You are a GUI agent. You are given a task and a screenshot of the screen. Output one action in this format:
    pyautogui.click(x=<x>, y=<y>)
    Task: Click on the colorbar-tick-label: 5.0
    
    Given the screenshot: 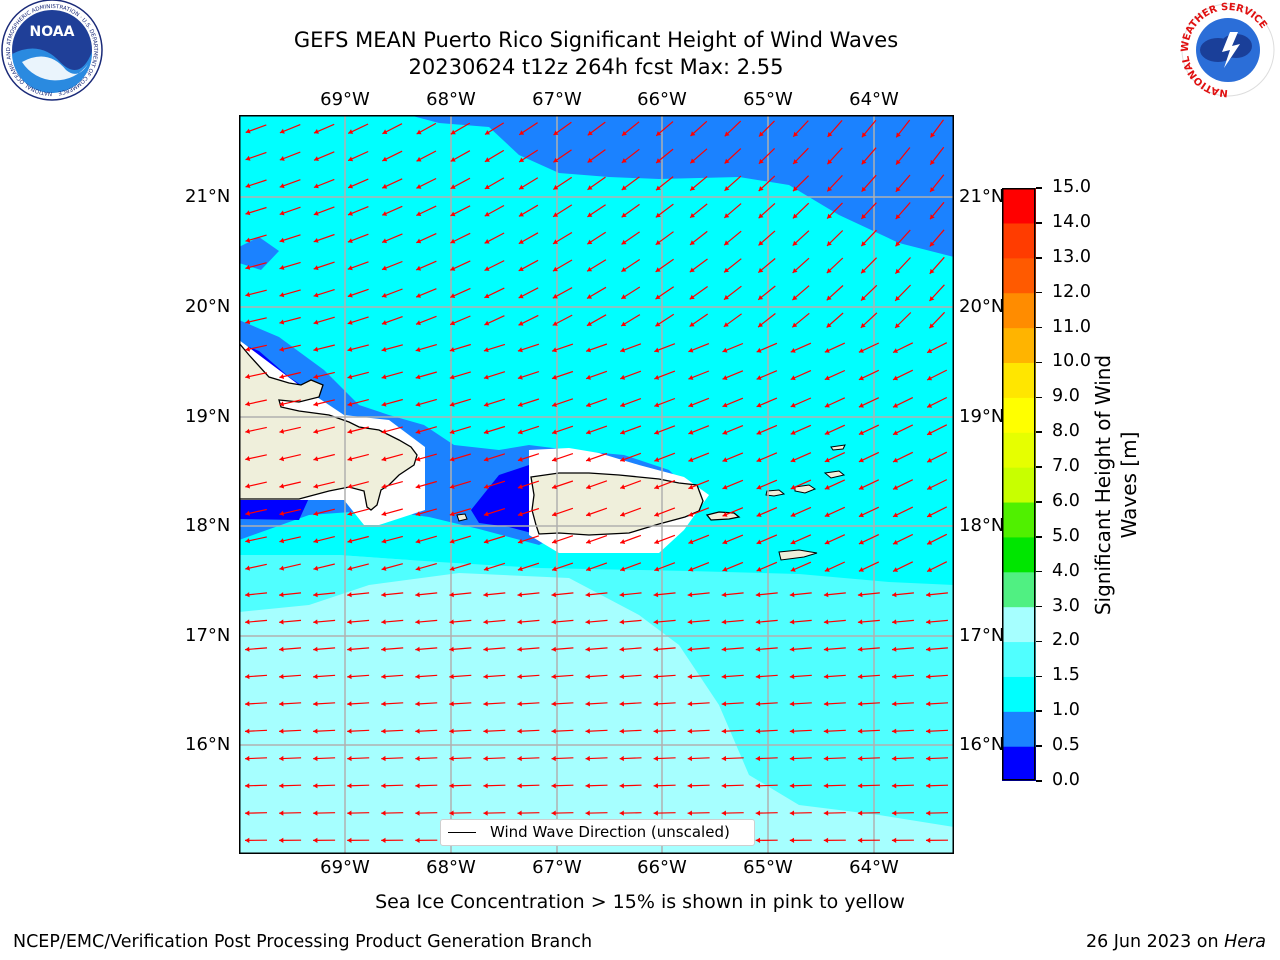 What is the action you would take?
    pyautogui.click(x=1066, y=535)
    